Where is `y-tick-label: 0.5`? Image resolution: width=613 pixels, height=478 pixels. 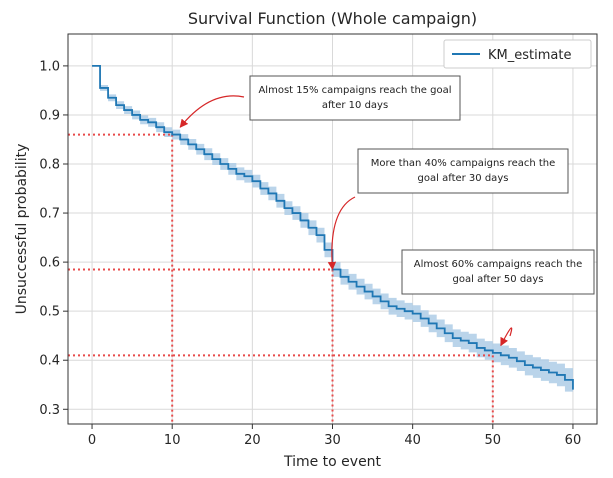
y-tick-label: 0.5 is located at coordinates (49, 312).